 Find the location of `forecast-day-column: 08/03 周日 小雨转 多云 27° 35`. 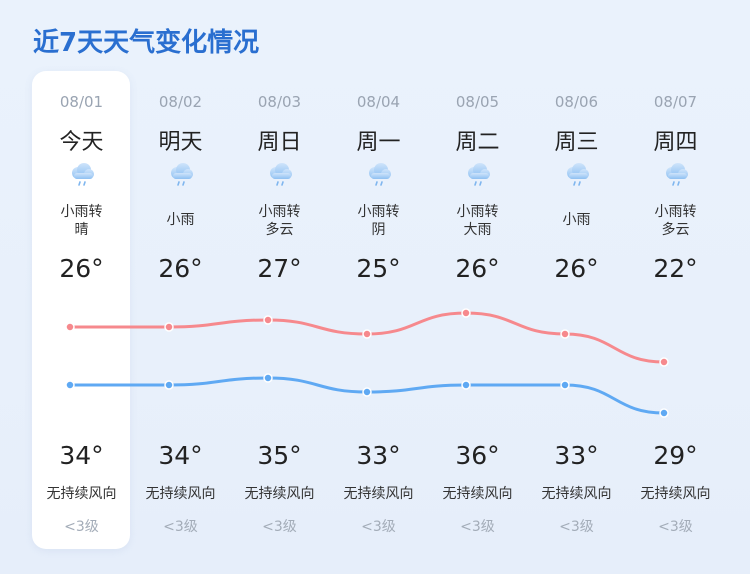

forecast-day-column: 08/03 周日 小雨转 多云 27° 35 is located at coordinates (279, 287).